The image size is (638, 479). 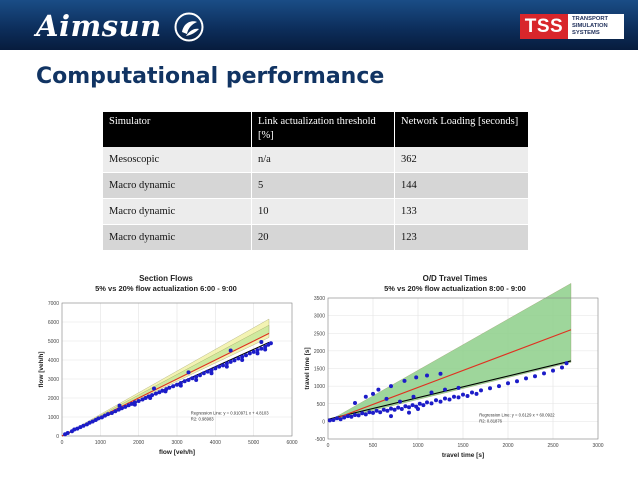 I want to click on aimsun-logo: Aimsun, so click(x=99, y=26).